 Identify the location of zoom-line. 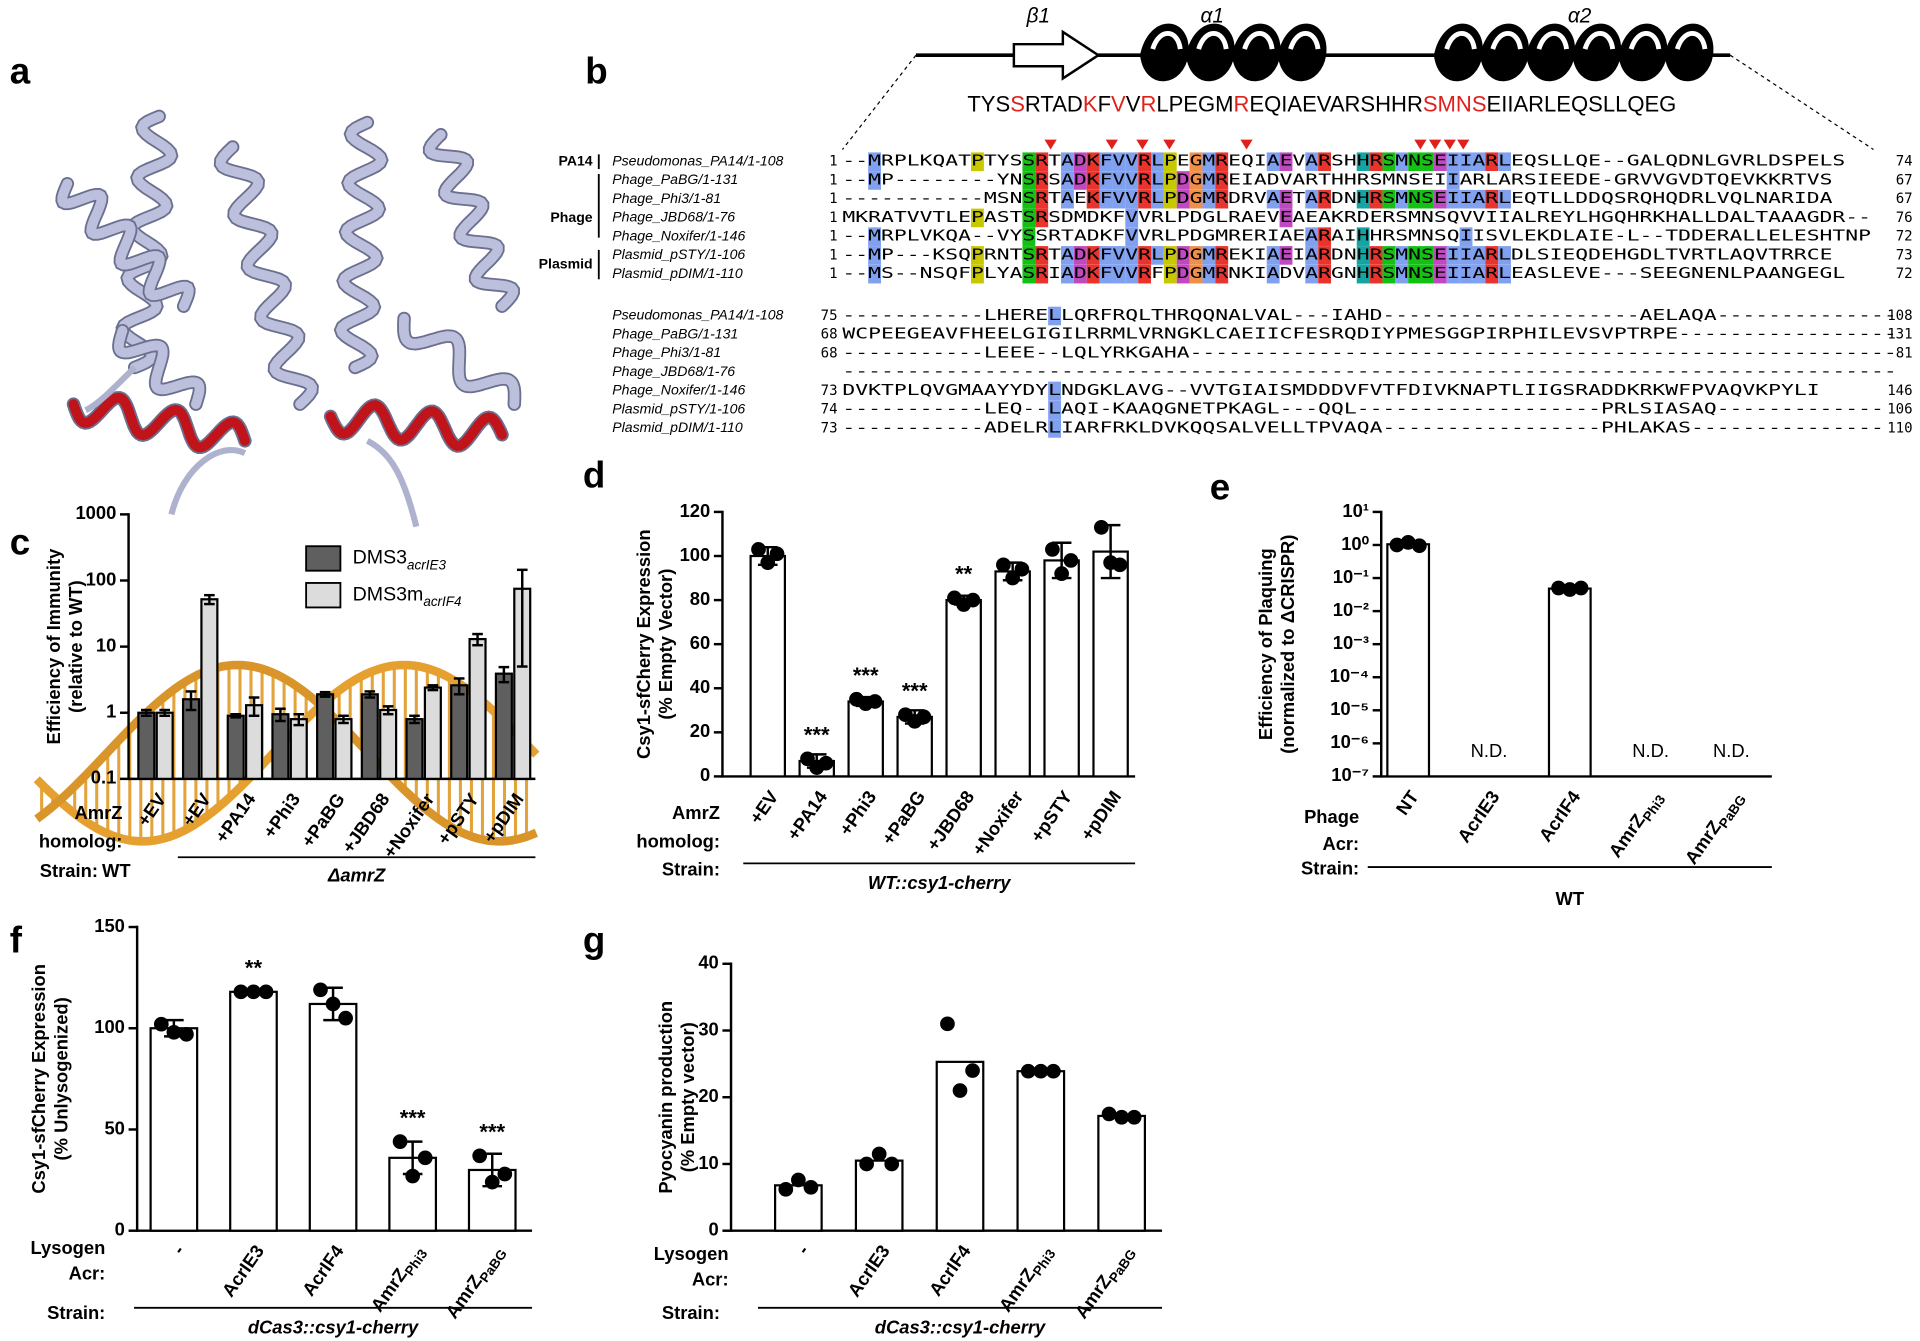
(1801, 102).